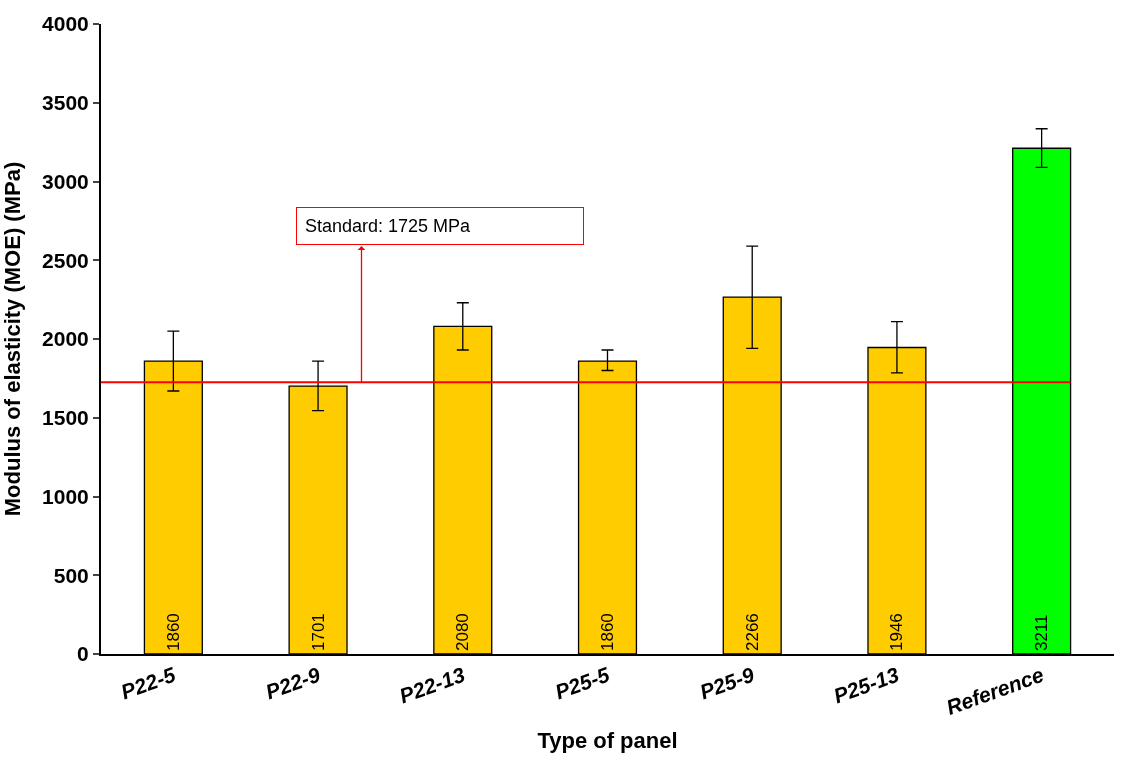 Image resolution: width=1134 pixels, height=761 pixels. I want to click on y-tick-label: 0, so click(83, 654).